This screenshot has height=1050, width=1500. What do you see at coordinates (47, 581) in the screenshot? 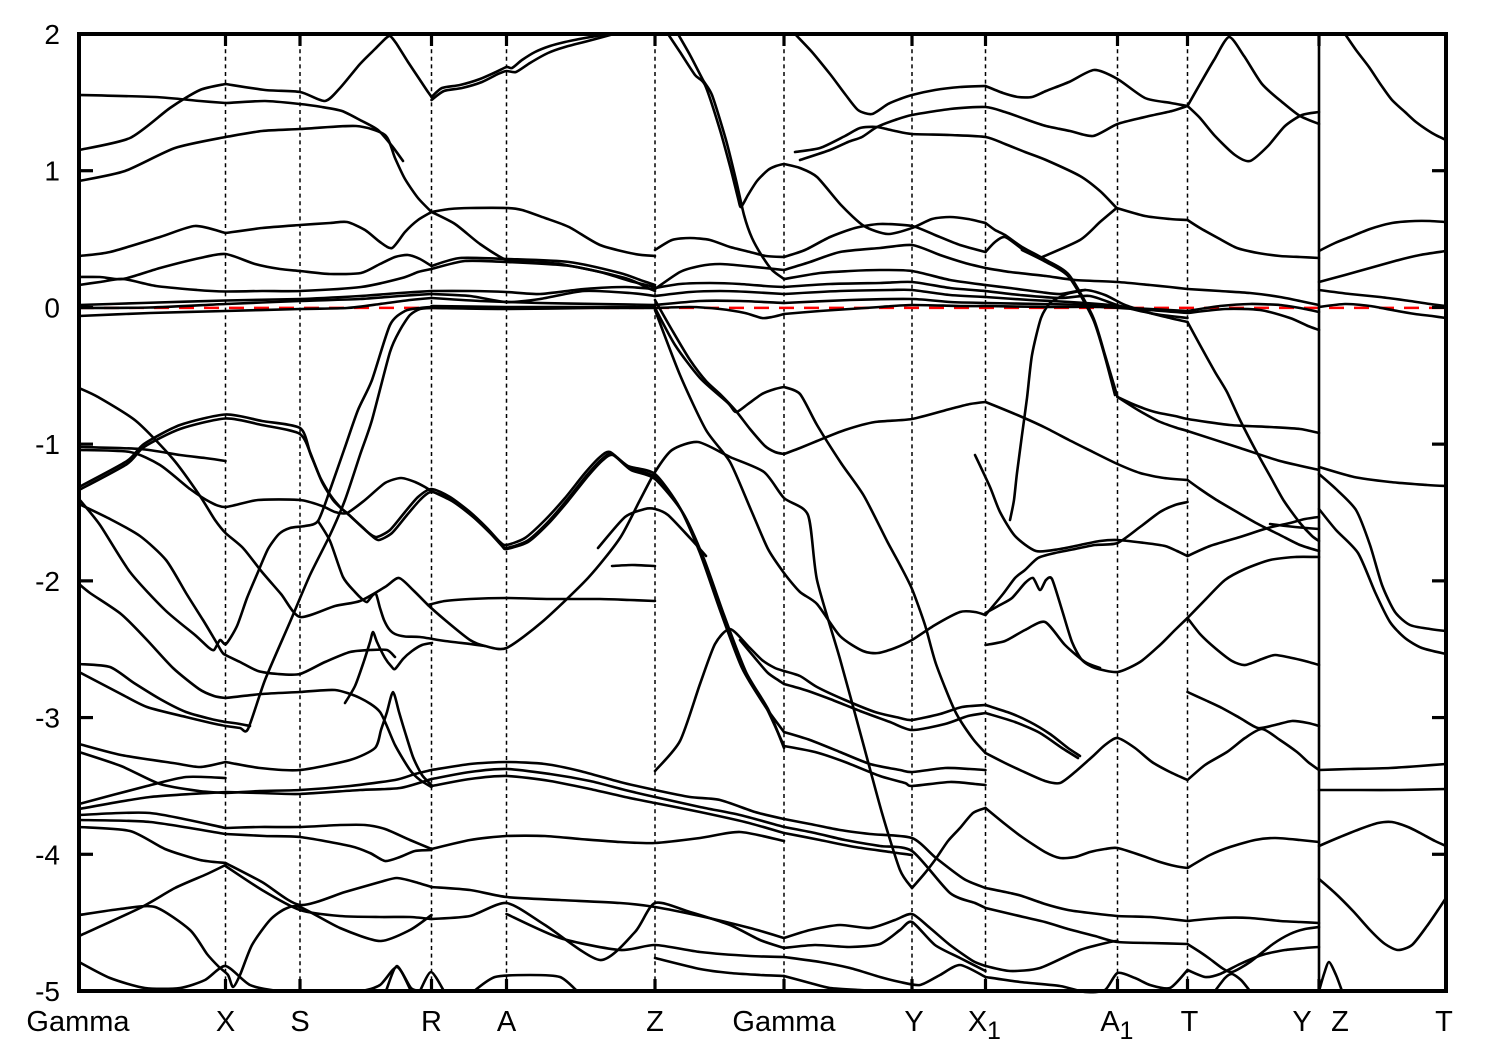
I see `svg-text: -2` at bounding box center [47, 581].